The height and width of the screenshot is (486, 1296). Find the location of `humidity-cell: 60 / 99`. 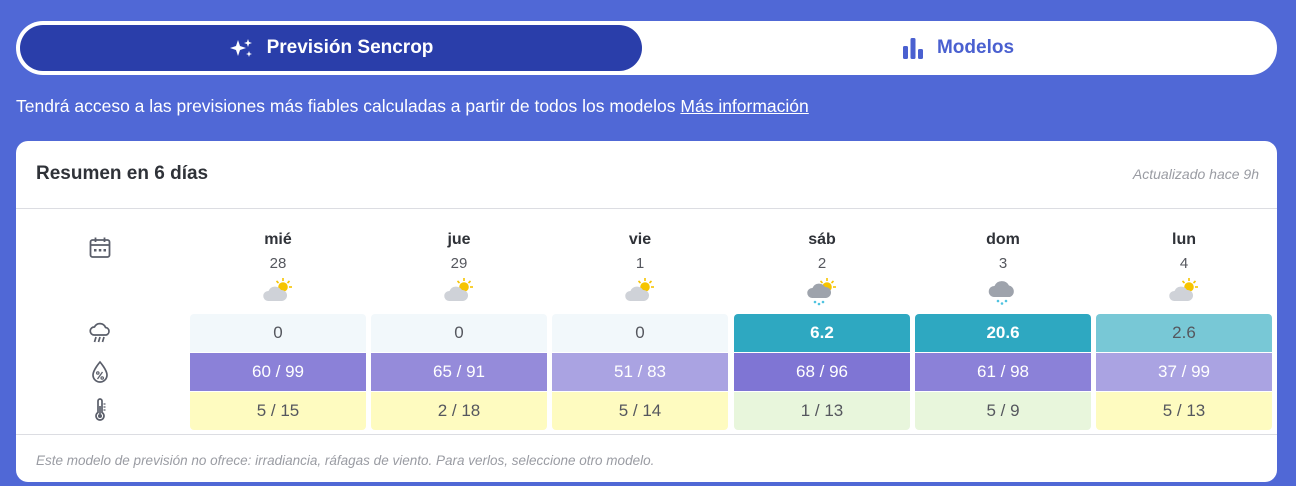

humidity-cell: 60 / 99 is located at coordinates (278, 372).